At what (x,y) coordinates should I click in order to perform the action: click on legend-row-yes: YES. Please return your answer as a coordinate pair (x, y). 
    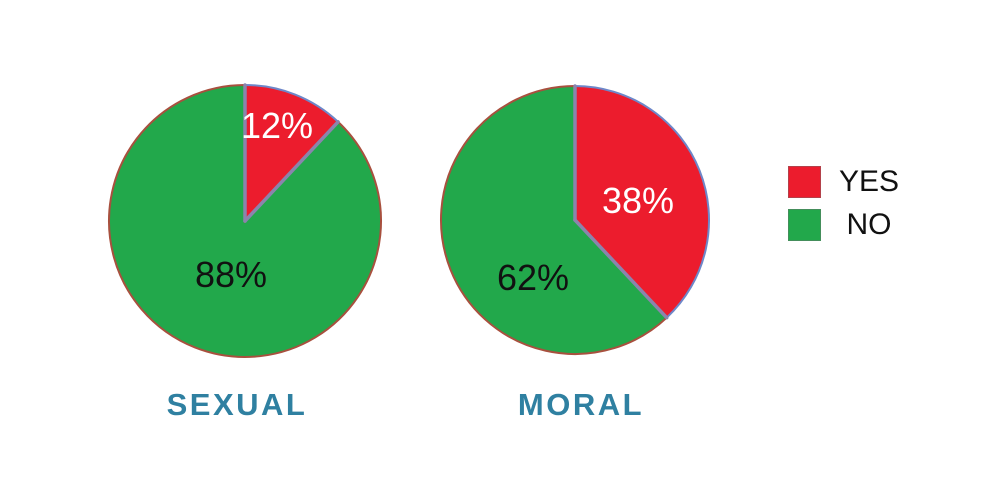
    Looking at the image, I should click on (846, 182).